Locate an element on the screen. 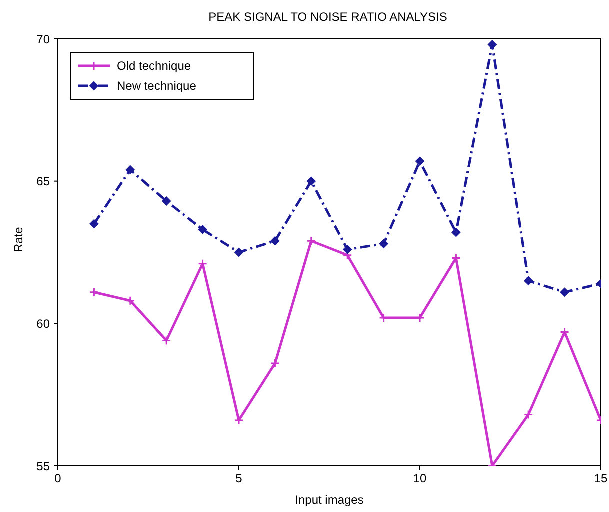 The width and height of the screenshot is (609, 512). y-axis-title: Rate is located at coordinates (18, 239).